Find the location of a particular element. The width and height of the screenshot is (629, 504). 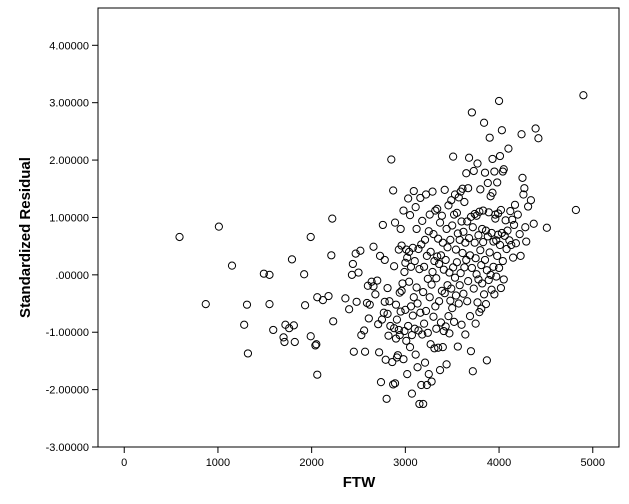

x-tick-label: 4000 is located at coordinates (499, 463).